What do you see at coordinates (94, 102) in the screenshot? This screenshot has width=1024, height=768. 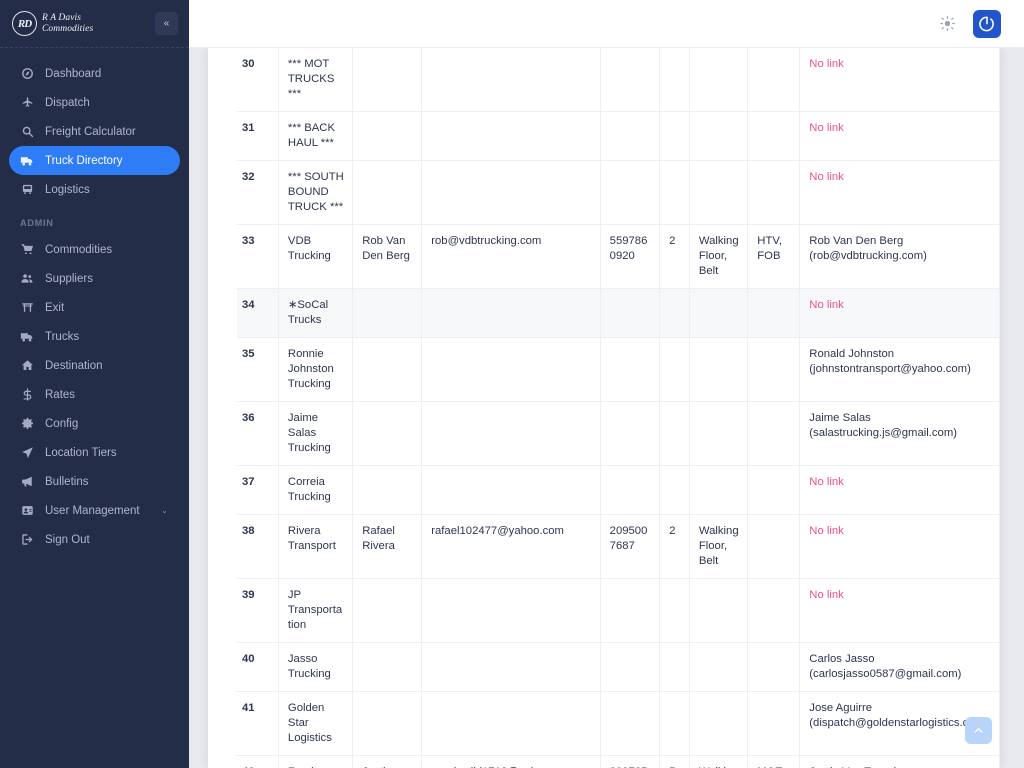 I see `sidebar-item-dispatch: Dispatch` at bounding box center [94, 102].